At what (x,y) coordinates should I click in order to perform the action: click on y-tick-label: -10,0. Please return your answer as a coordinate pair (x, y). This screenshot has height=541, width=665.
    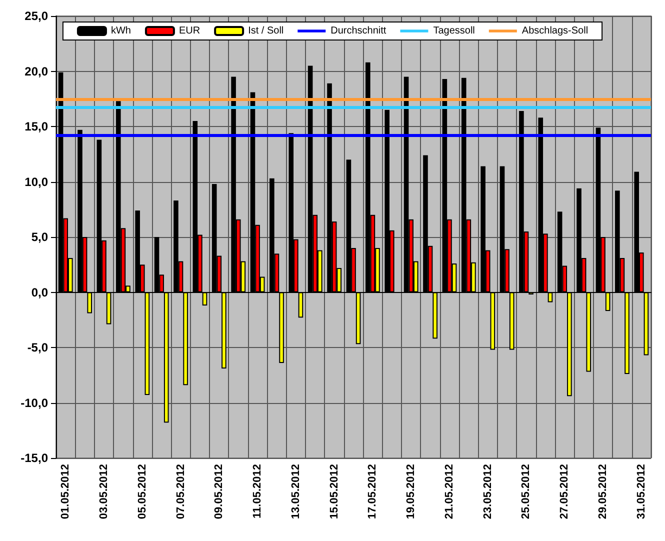
    Looking at the image, I should click on (34, 403).